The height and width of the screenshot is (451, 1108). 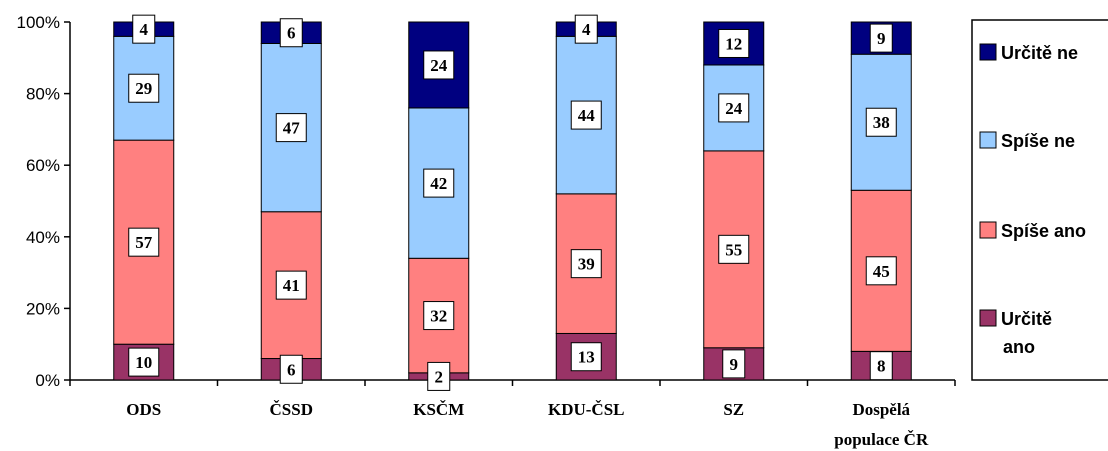 I want to click on data-label: 41, so click(x=291, y=285).